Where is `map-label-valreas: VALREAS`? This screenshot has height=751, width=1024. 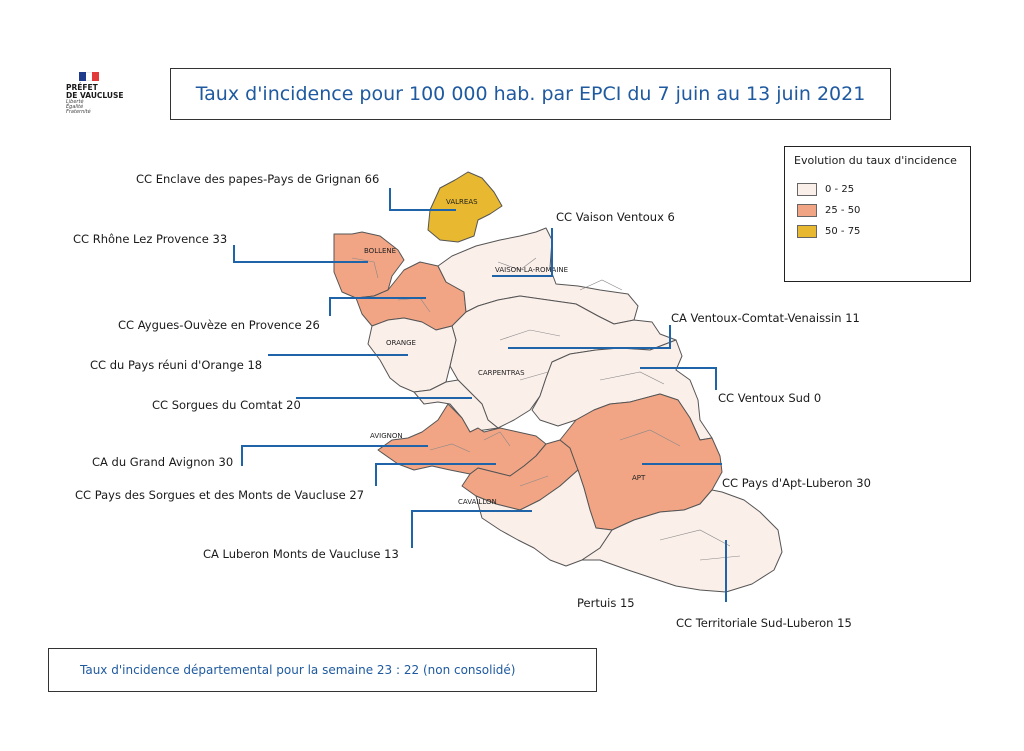
map-label-valreas: VALREAS is located at coordinates (462, 202).